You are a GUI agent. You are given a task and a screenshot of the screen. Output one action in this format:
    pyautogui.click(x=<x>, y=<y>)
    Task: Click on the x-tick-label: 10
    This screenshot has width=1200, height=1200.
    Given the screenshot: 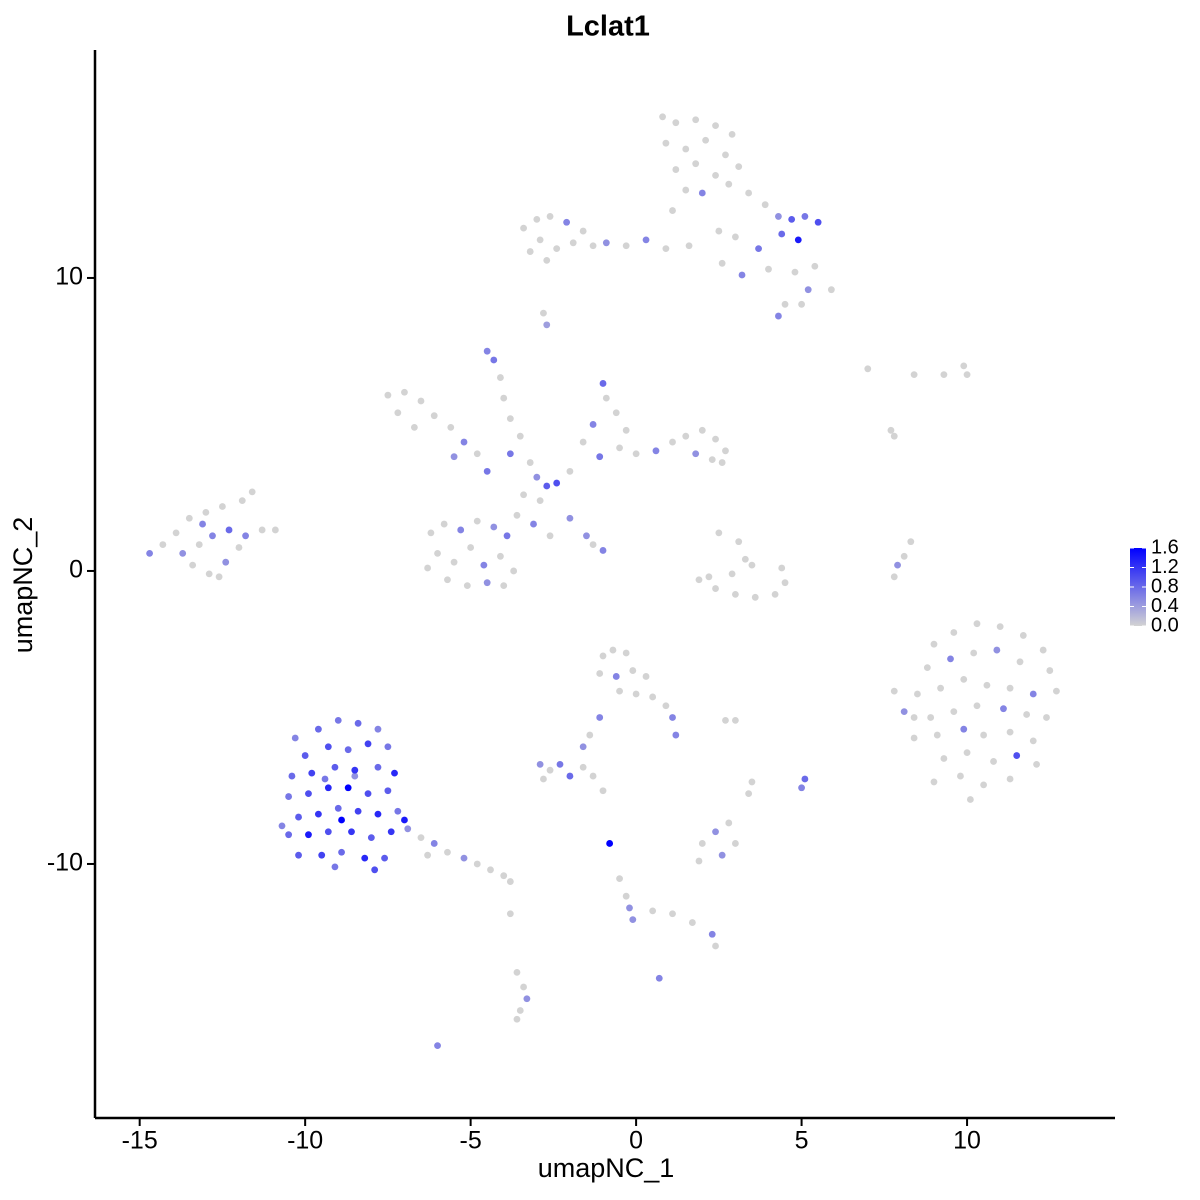 What is the action you would take?
    pyautogui.click(x=967, y=1141)
    